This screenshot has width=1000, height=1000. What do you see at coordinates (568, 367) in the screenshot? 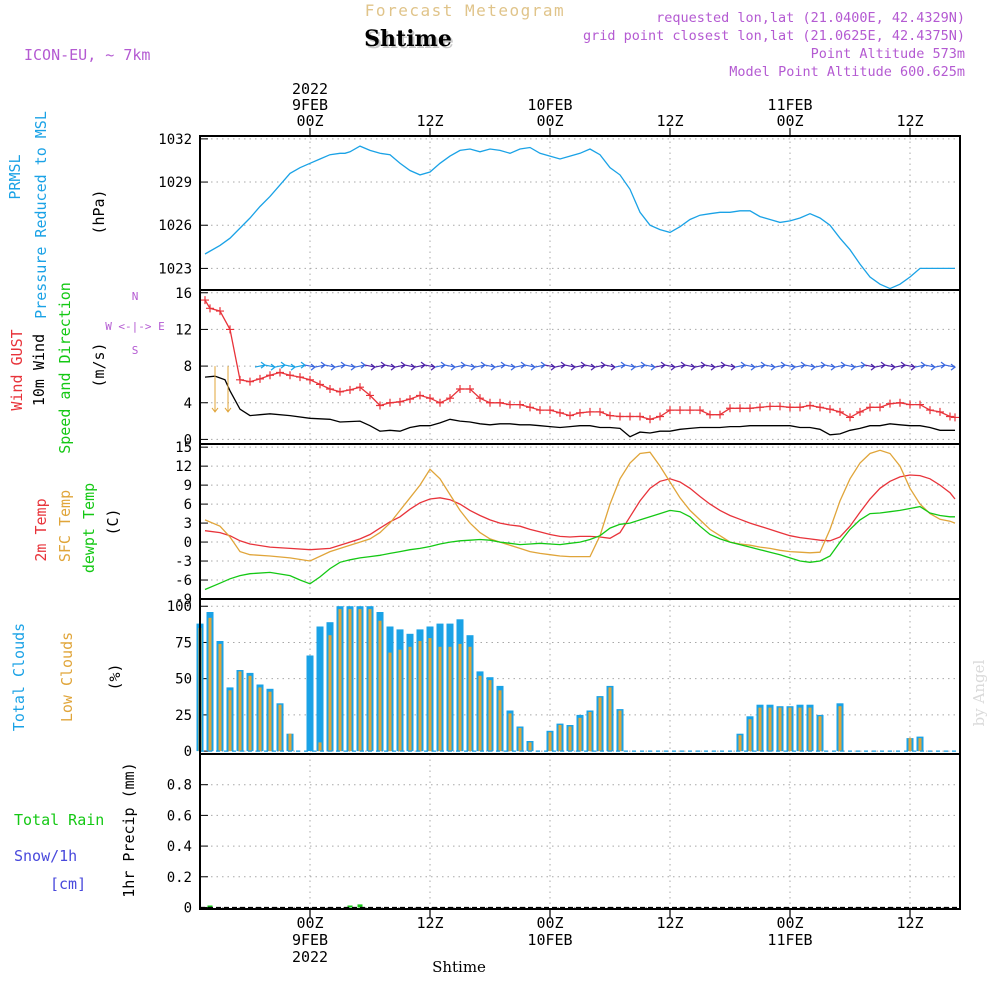
I see `wind-panel: 0 4 8 12 16` at bounding box center [568, 367].